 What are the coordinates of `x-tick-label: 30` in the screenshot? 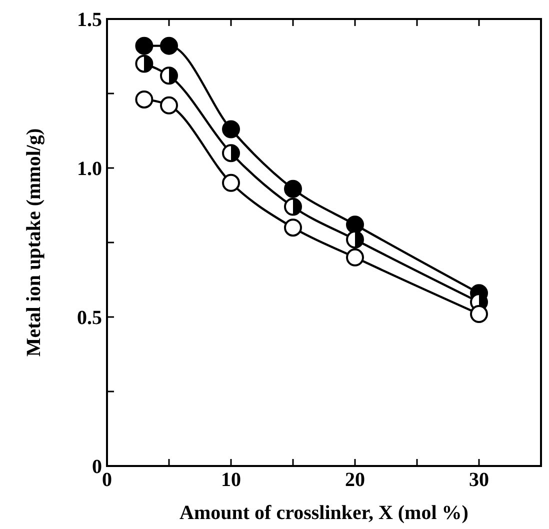 It's located at (479, 480).